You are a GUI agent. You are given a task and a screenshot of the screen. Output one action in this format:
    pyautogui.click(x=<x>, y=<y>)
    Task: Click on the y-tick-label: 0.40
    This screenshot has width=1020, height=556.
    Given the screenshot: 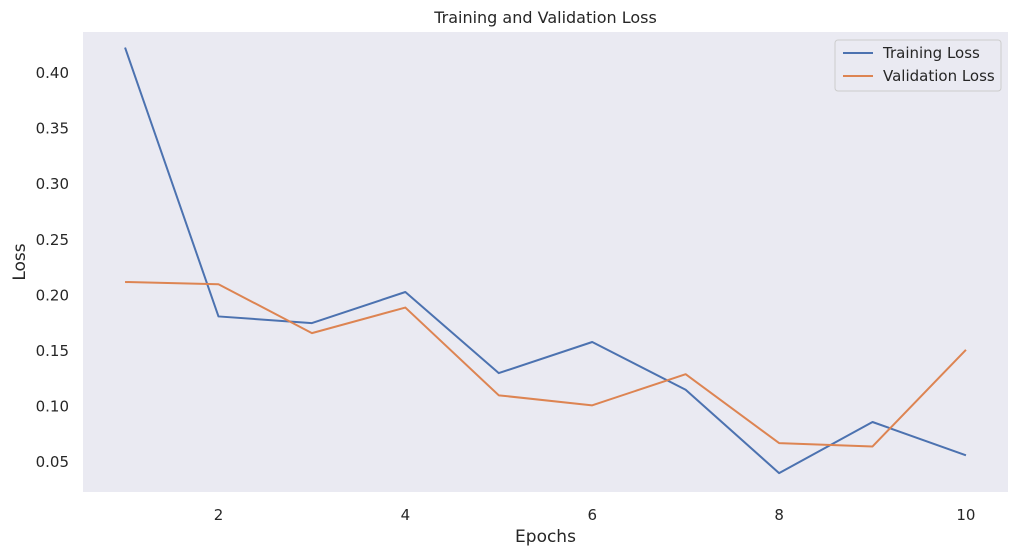 What is the action you would take?
    pyautogui.click(x=52, y=73)
    